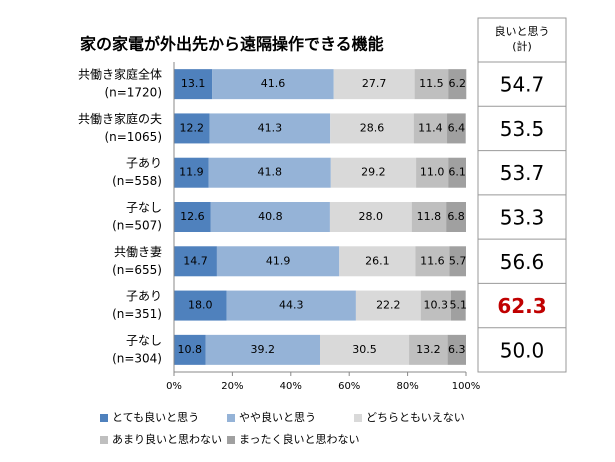 The height and width of the screenshot is (462, 615). What do you see at coordinates (137, 314) in the screenshot?
I see `category-sublabel: (n=351)` at bounding box center [137, 314].